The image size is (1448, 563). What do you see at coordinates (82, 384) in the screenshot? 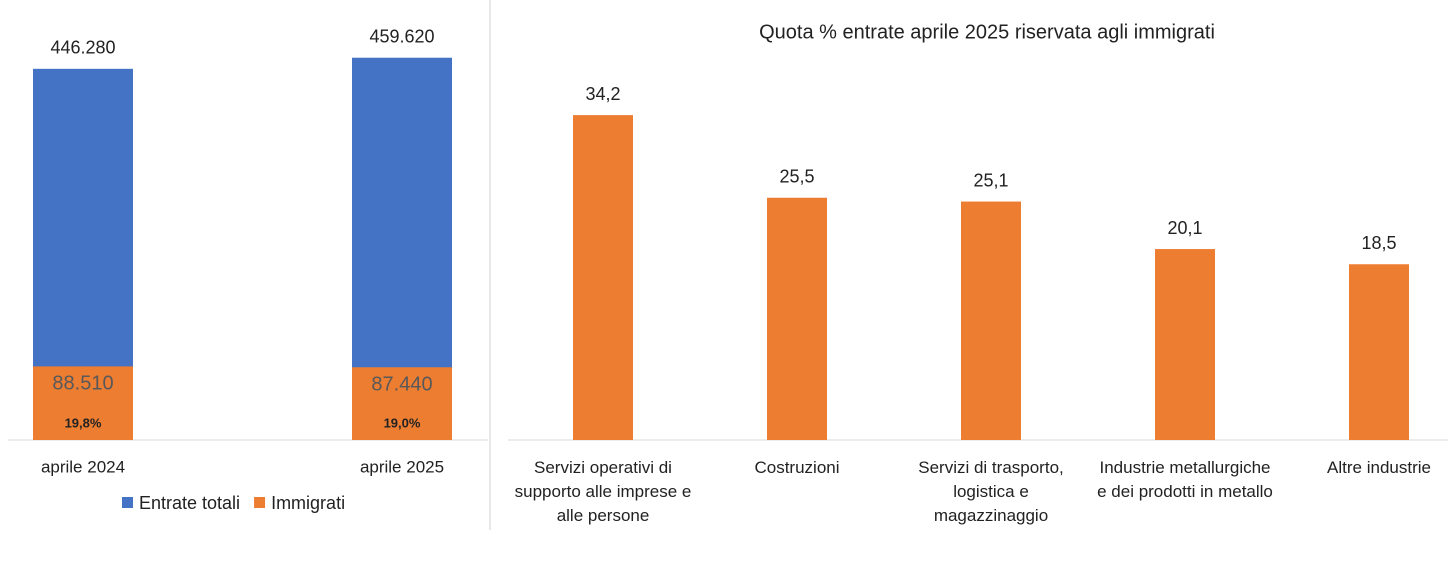
I see `value-label: 88.510` at bounding box center [82, 384].